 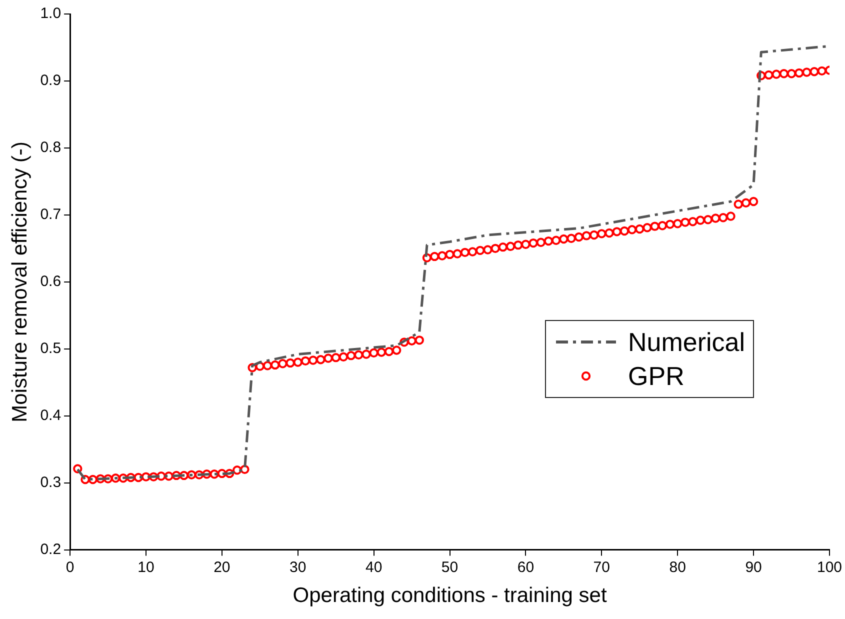 What do you see at coordinates (146, 567) in the screenshot?
I see `x-tick-label: 10` at bounding box center [146, 567].